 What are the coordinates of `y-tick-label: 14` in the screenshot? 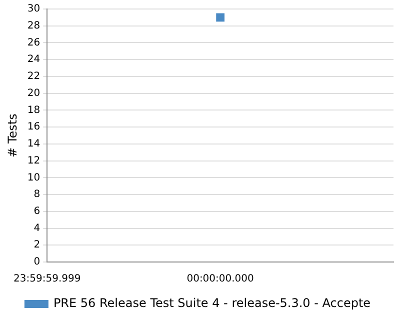 It's located at (33, 144).